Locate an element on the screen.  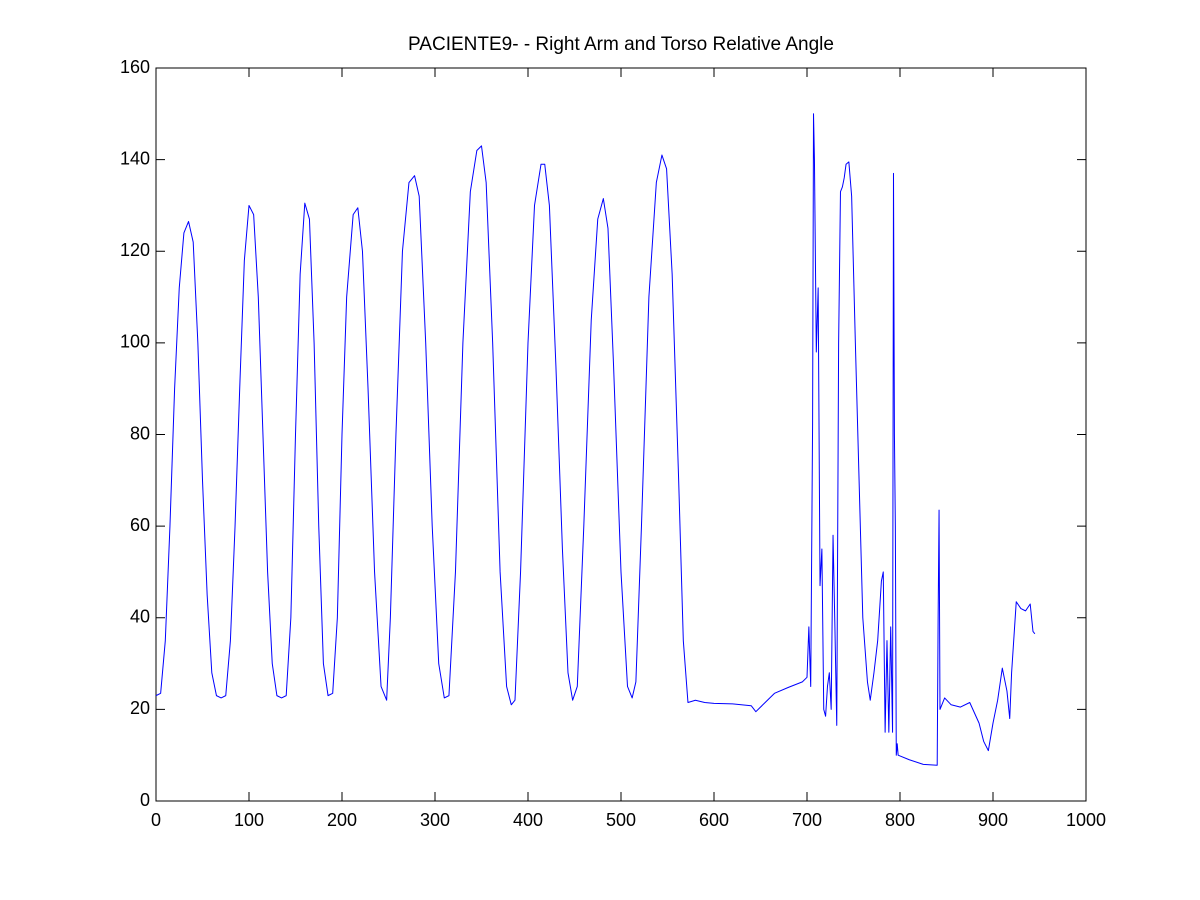
x-tick-label: 300 is located at coordinates (435, 820).